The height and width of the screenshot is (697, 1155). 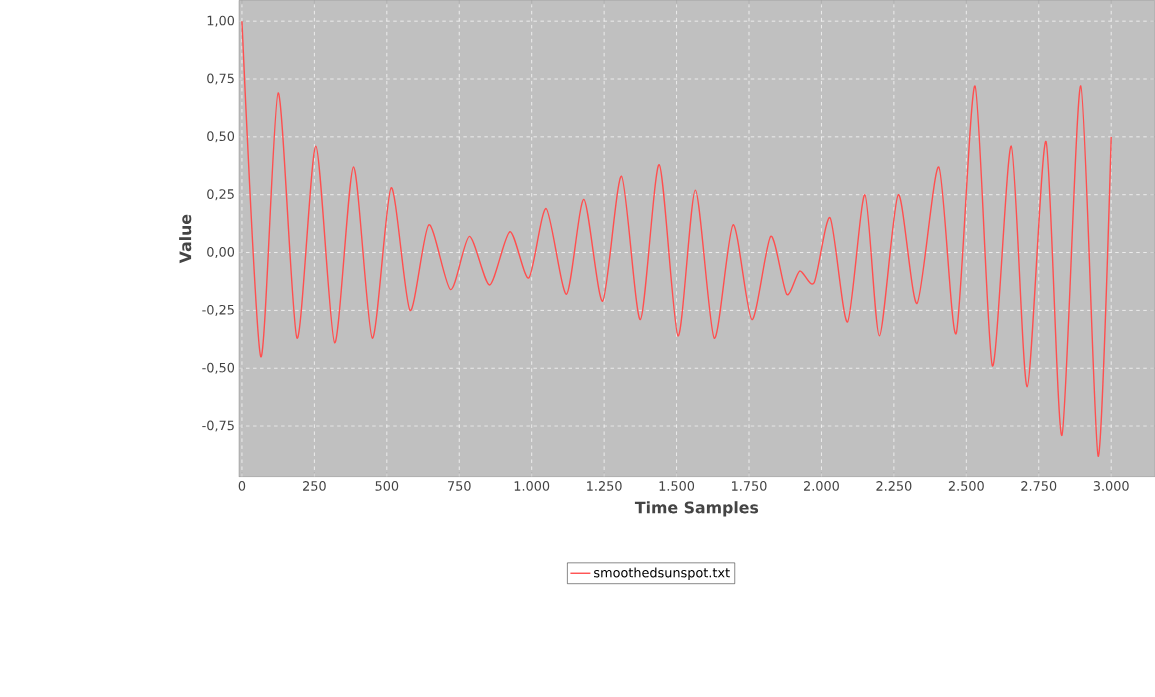 What do you see at coordinates (221, 252) in the screenshot?
I see `y-tick-label: 0,00` at bounding box center [221, 252].